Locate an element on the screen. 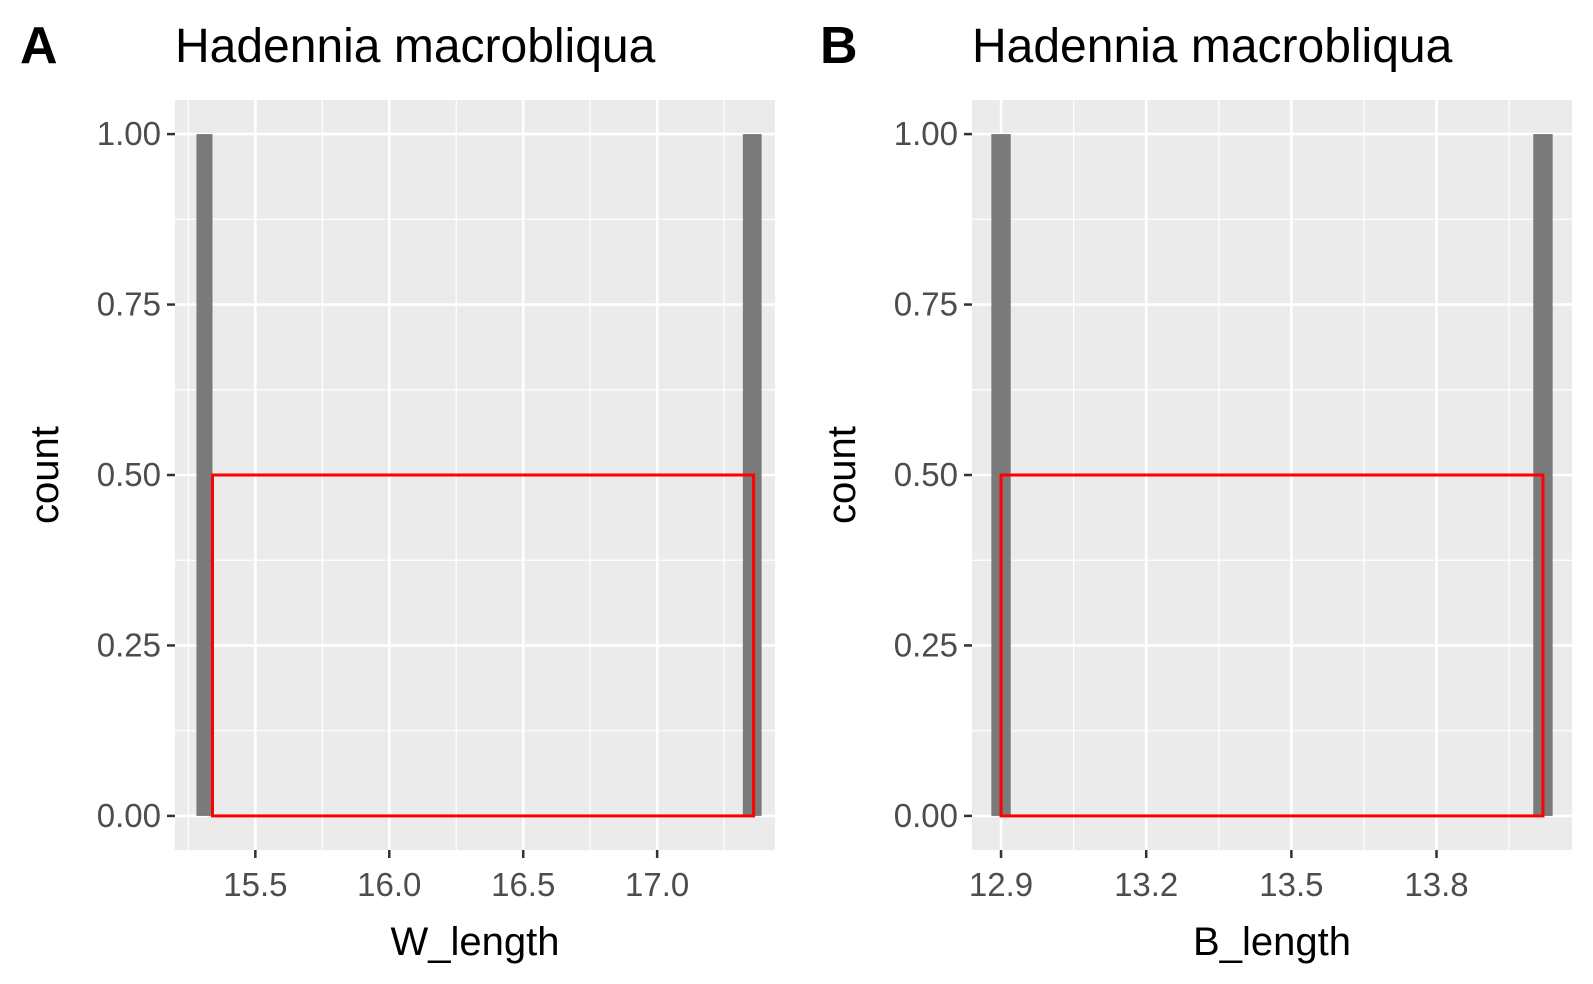  x-tick-label: 13.8 is located at coordinates (1436, 884).